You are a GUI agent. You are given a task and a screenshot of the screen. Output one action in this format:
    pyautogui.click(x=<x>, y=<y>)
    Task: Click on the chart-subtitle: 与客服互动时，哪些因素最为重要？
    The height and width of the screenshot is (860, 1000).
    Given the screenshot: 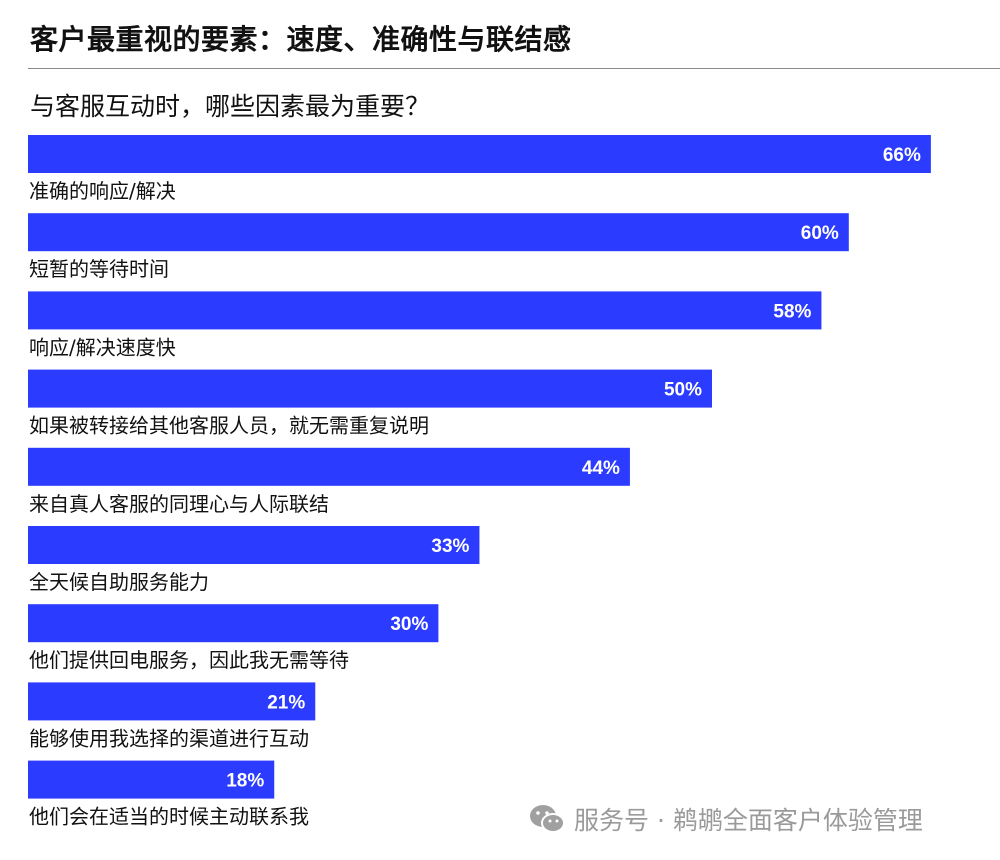 What is the action you would take?
    pyautogui.click(x=230, y=106)
    